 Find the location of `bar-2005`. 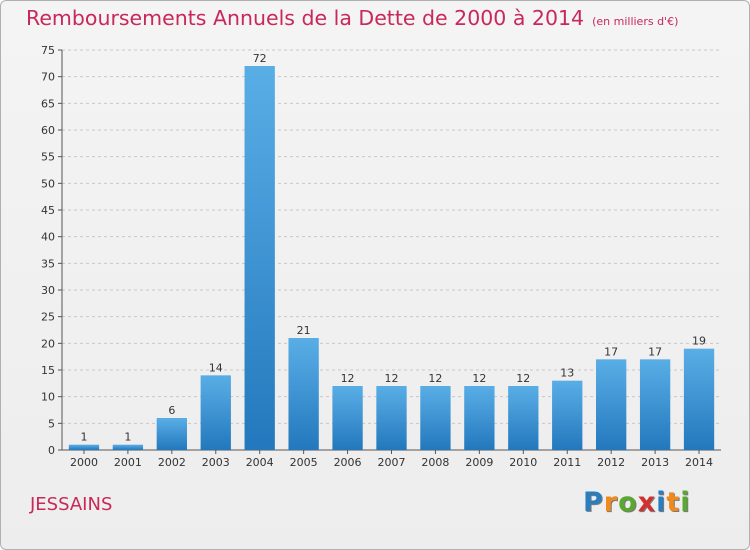

bar-2005 is located at coordinates (303, 394).